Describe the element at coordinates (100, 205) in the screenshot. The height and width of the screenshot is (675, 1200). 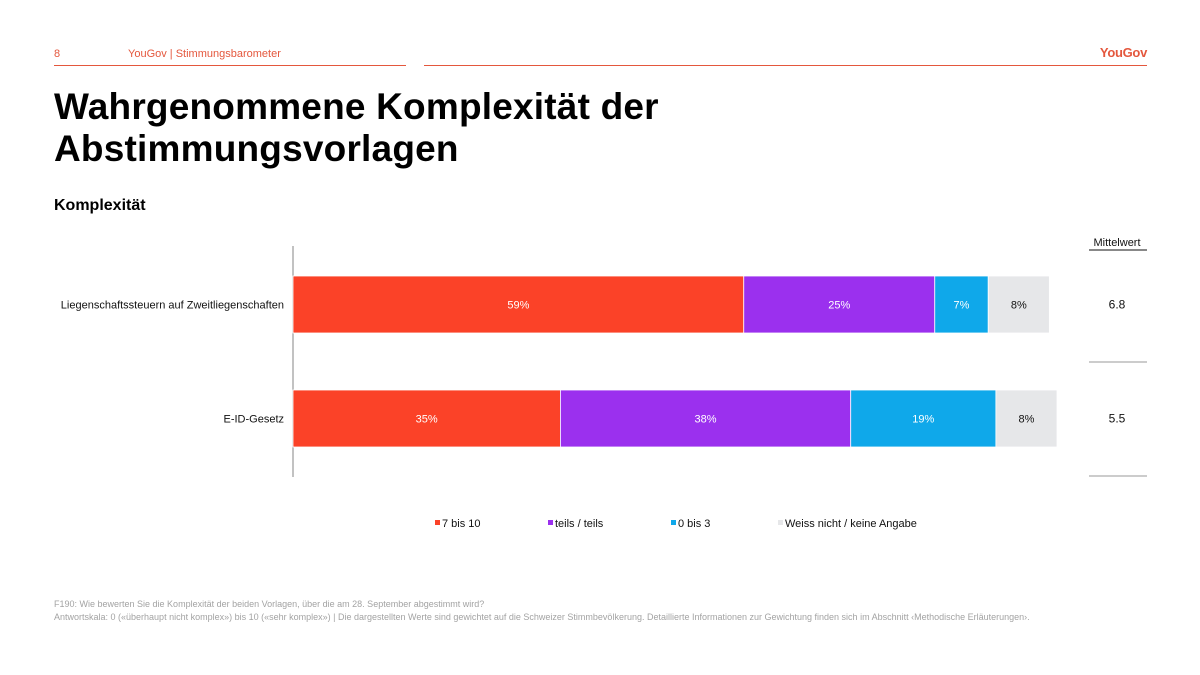
I see `chart-subtitle: Komplexität` at that location.